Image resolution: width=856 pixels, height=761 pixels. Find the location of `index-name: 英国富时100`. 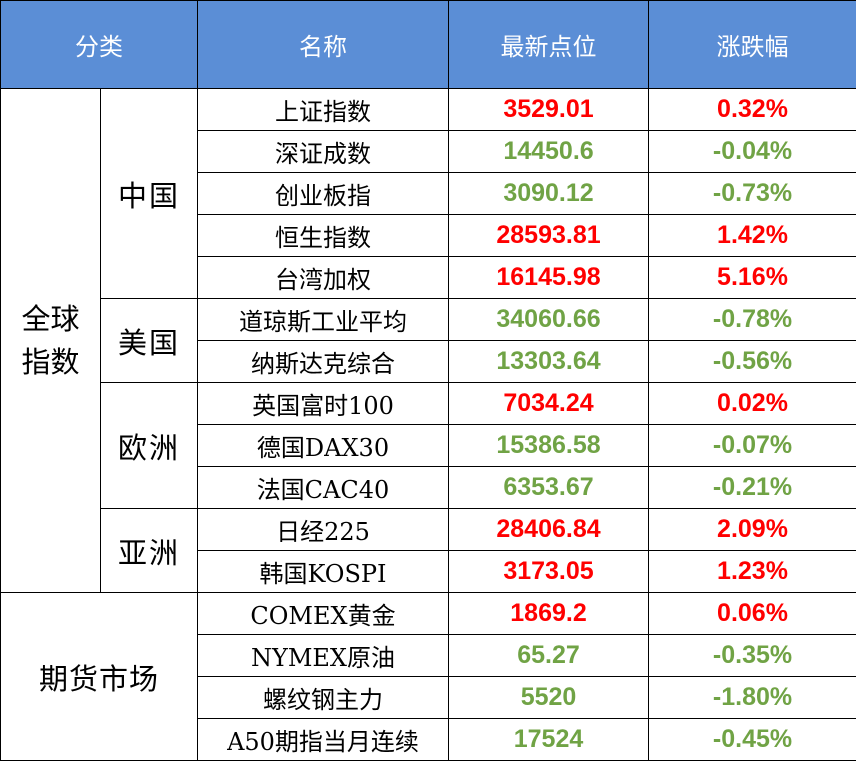

index-name: 英国富时100 is located at coordinates (323, 404).